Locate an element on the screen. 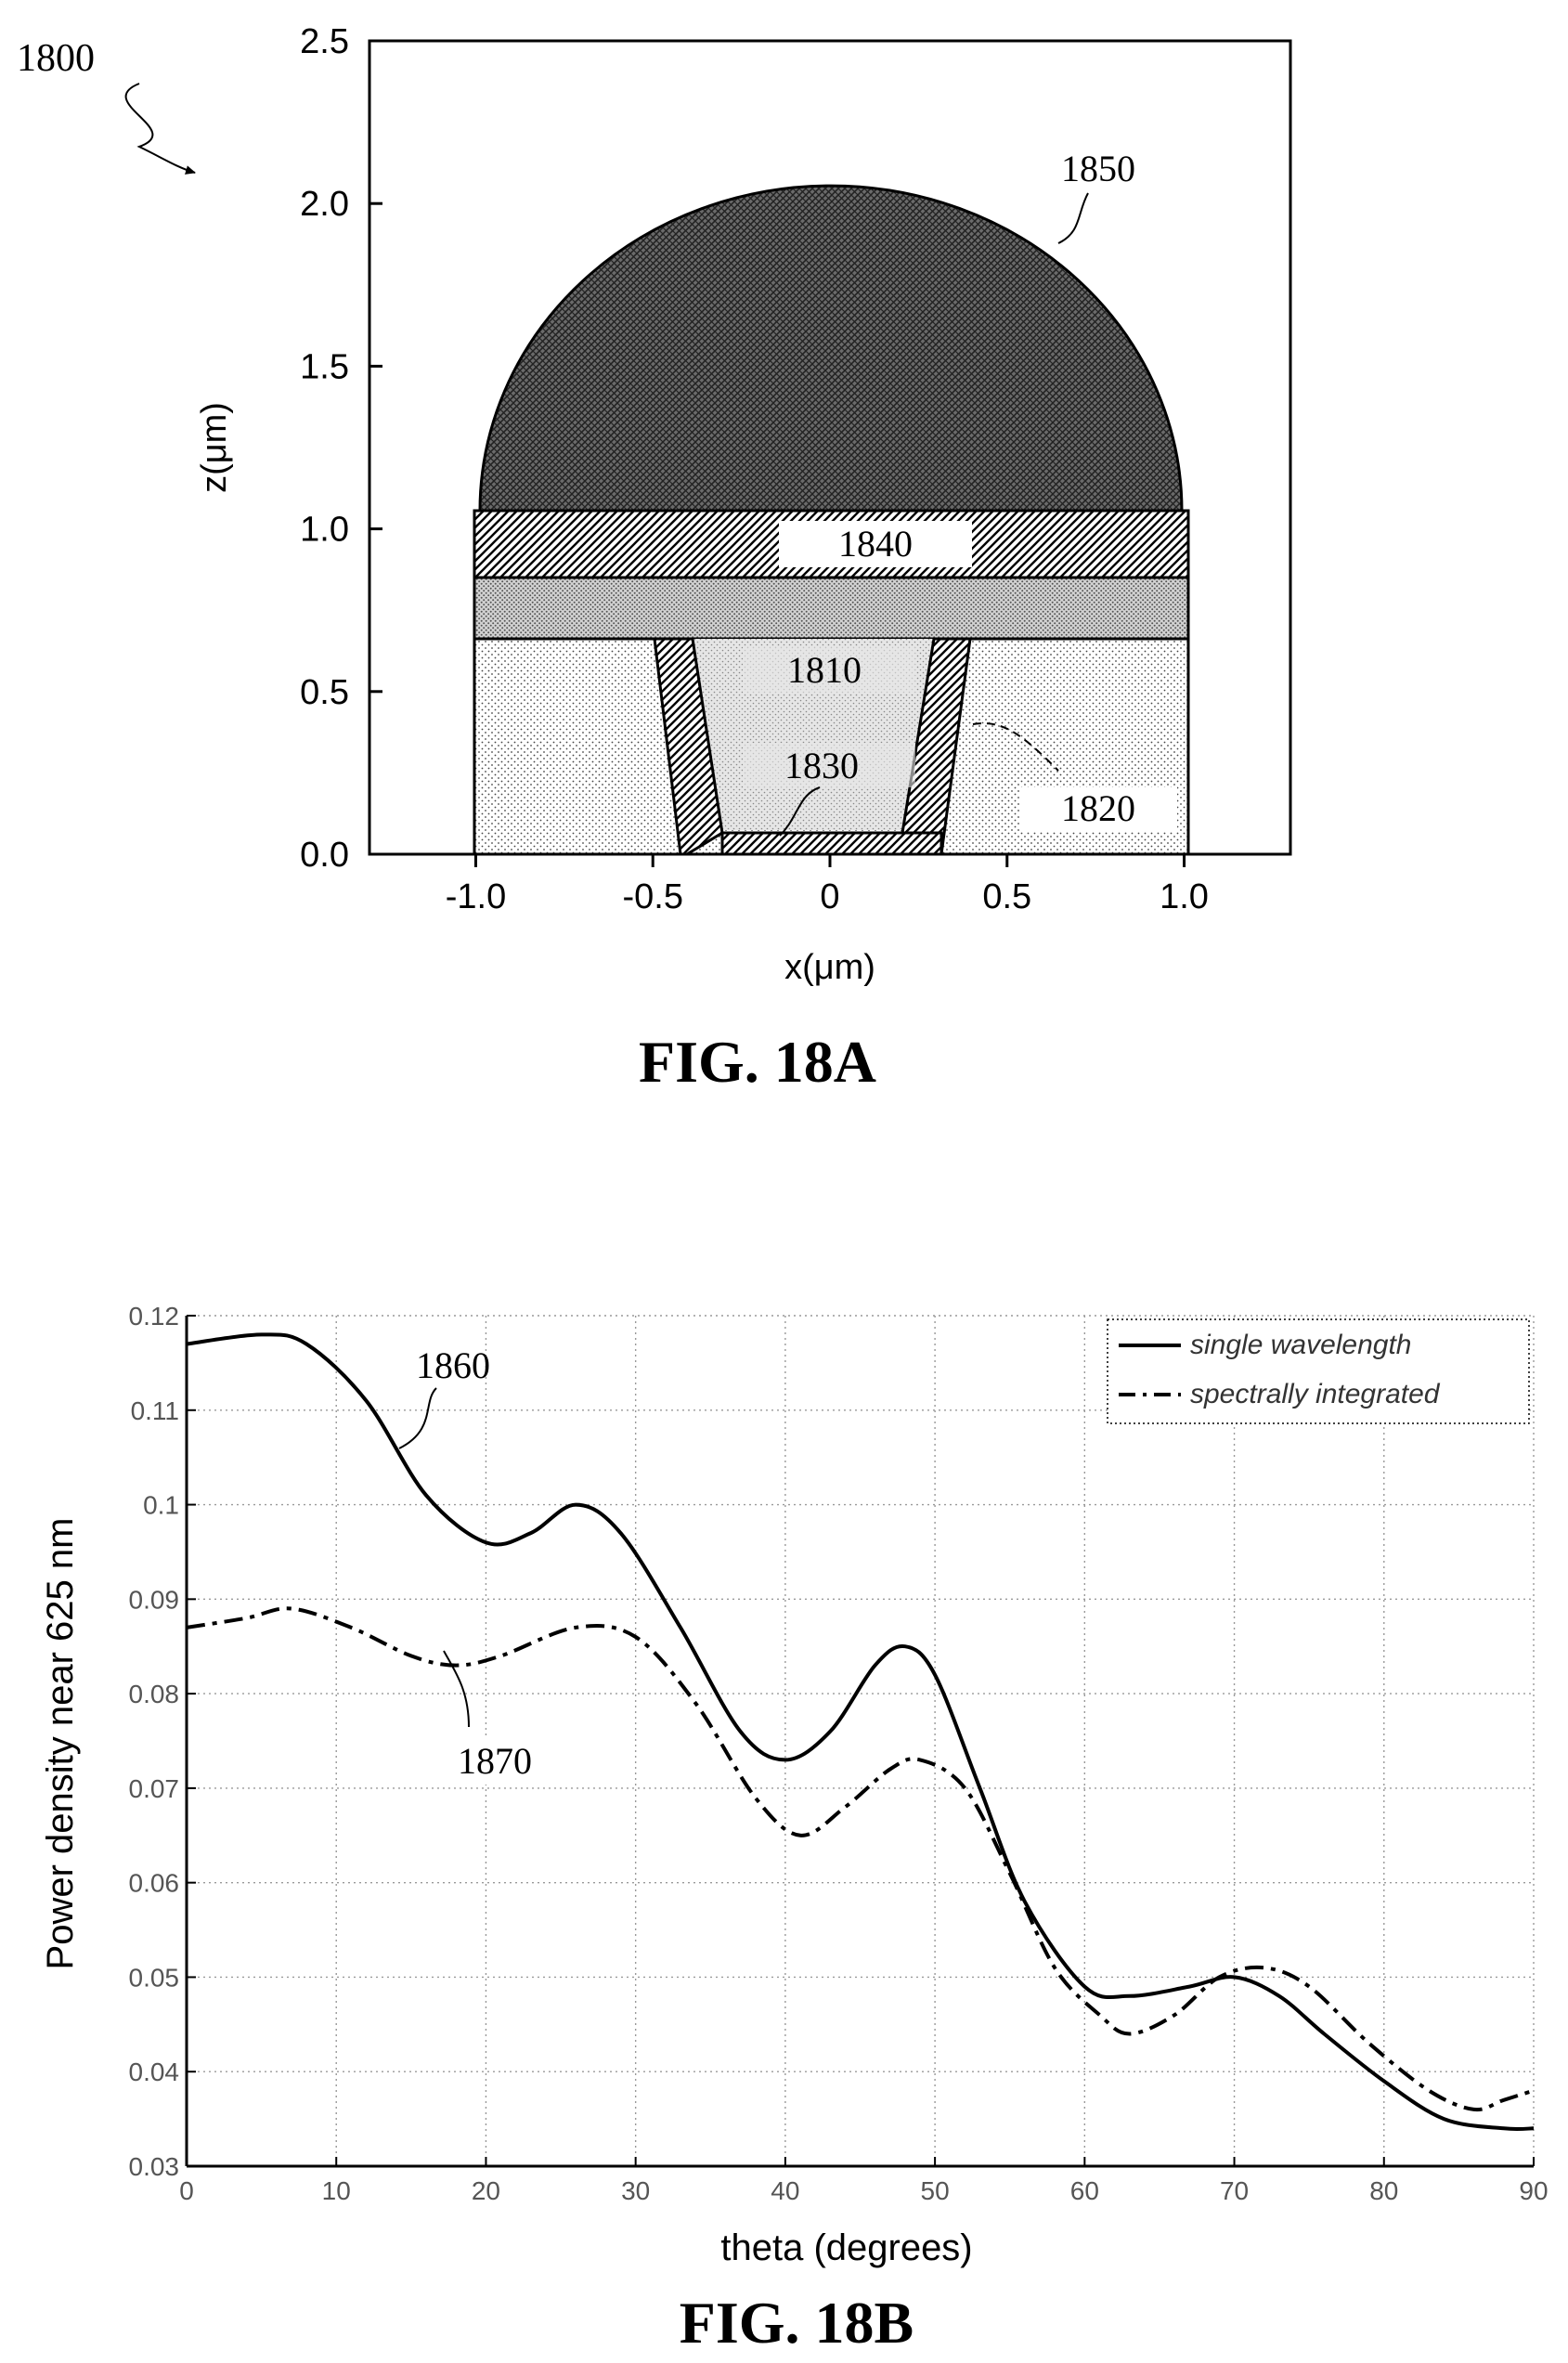 The height and width of the screenshot is (2363, 1568). fig18a-x-axis: -1.0 -0.5 0 0.5 1.0 is located at coordinates (827, 885).